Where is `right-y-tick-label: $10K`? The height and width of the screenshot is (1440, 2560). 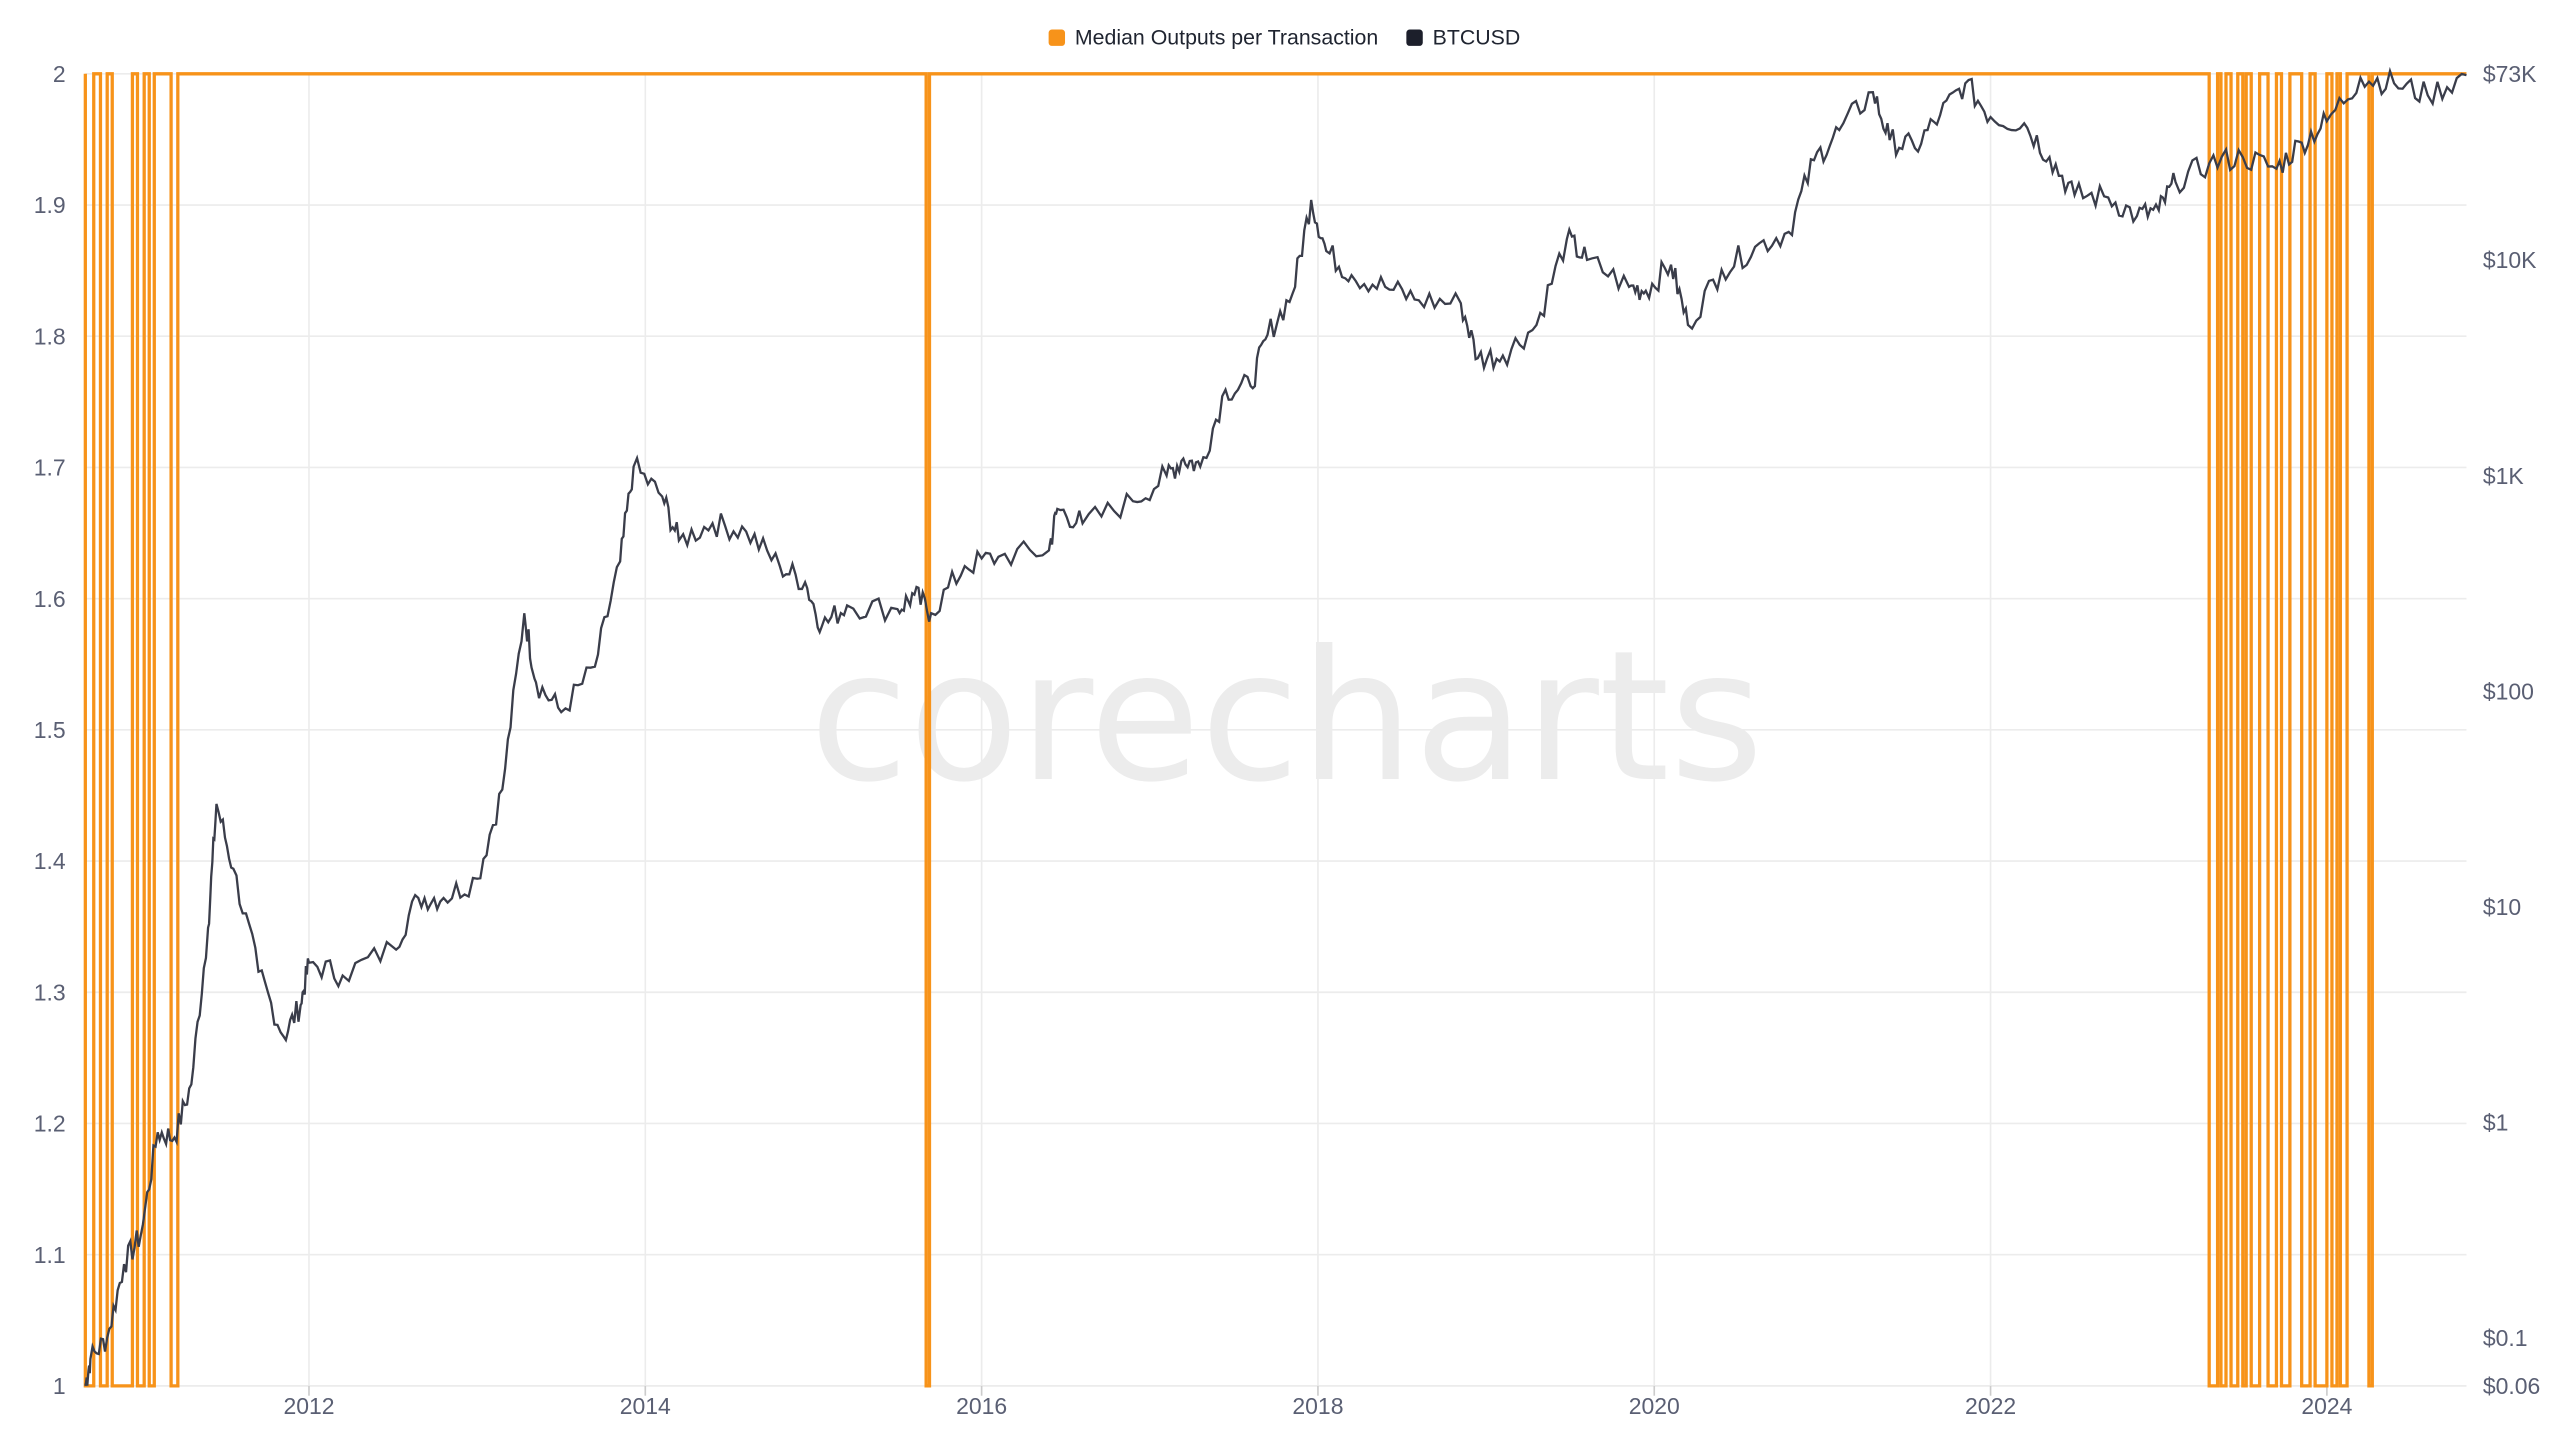 right-y-tick-label: $10K is located at coordinates (2510, 260).